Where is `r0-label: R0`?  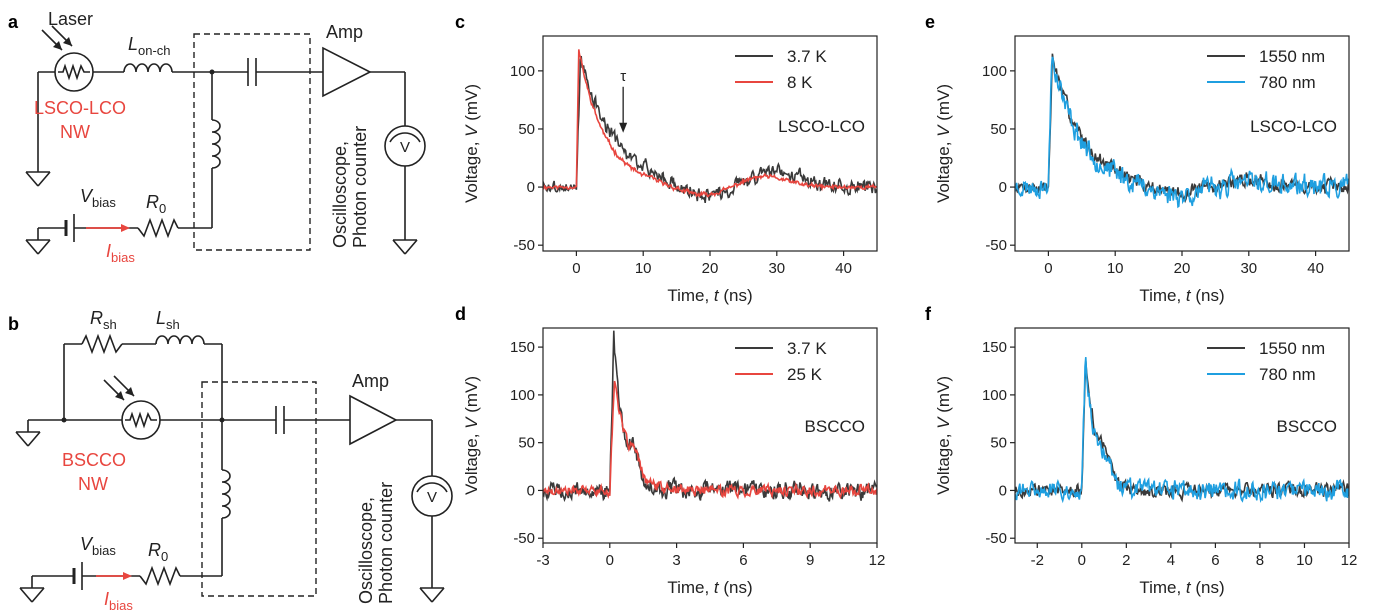
r0-label: R0 is located at coordinates (156, 204).